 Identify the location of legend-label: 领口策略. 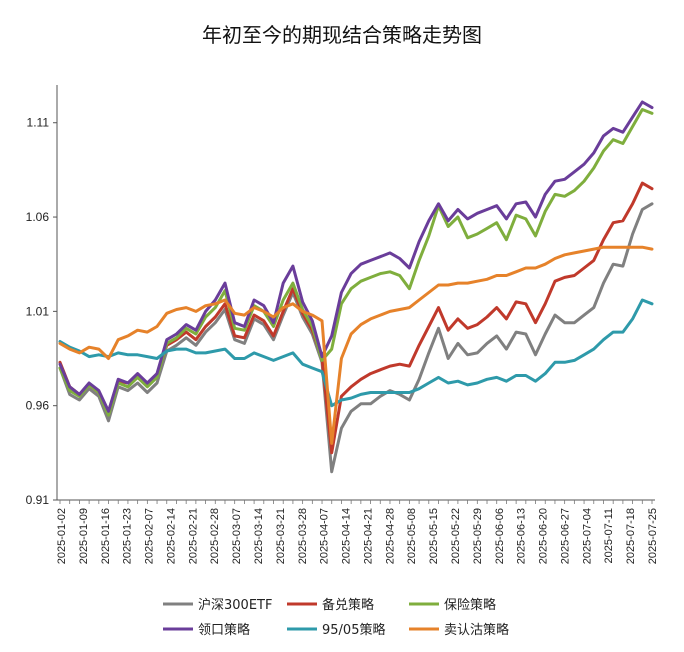
(224, 630).